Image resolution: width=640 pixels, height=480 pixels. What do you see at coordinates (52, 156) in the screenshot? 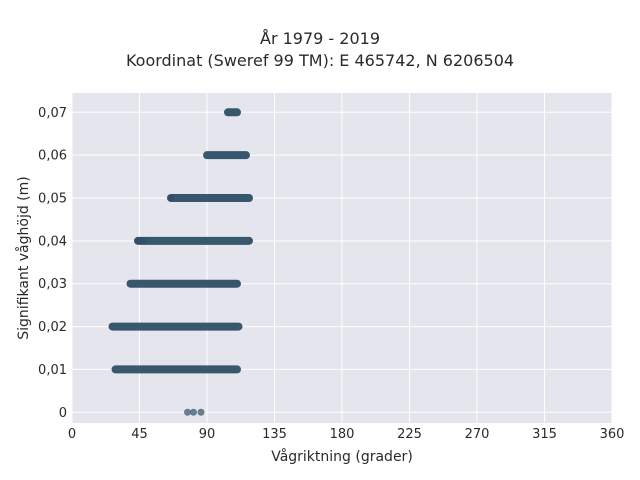
I see `y-tick-label: 0,06` at bounding box center [52, 156].